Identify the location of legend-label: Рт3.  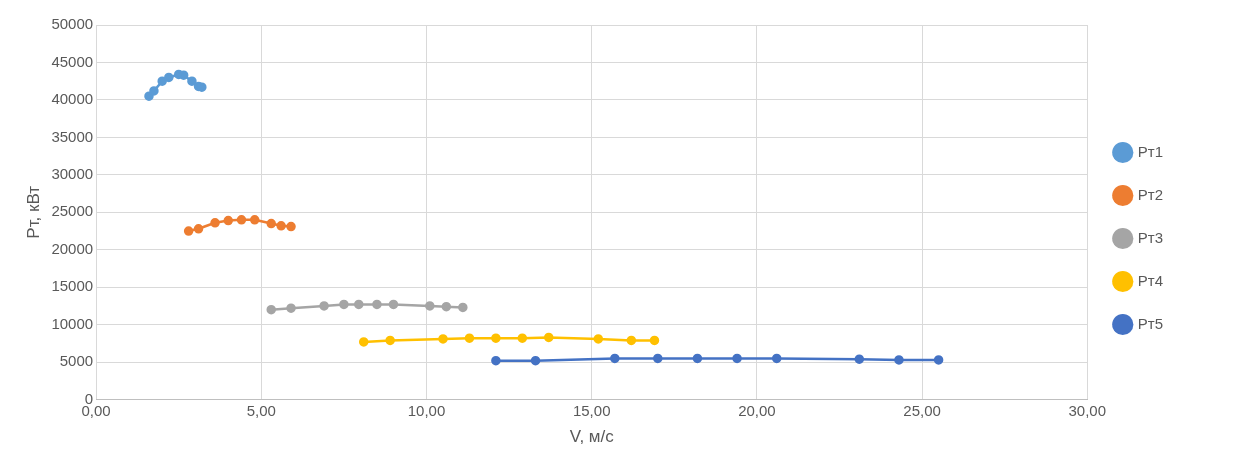
(1150, 237).